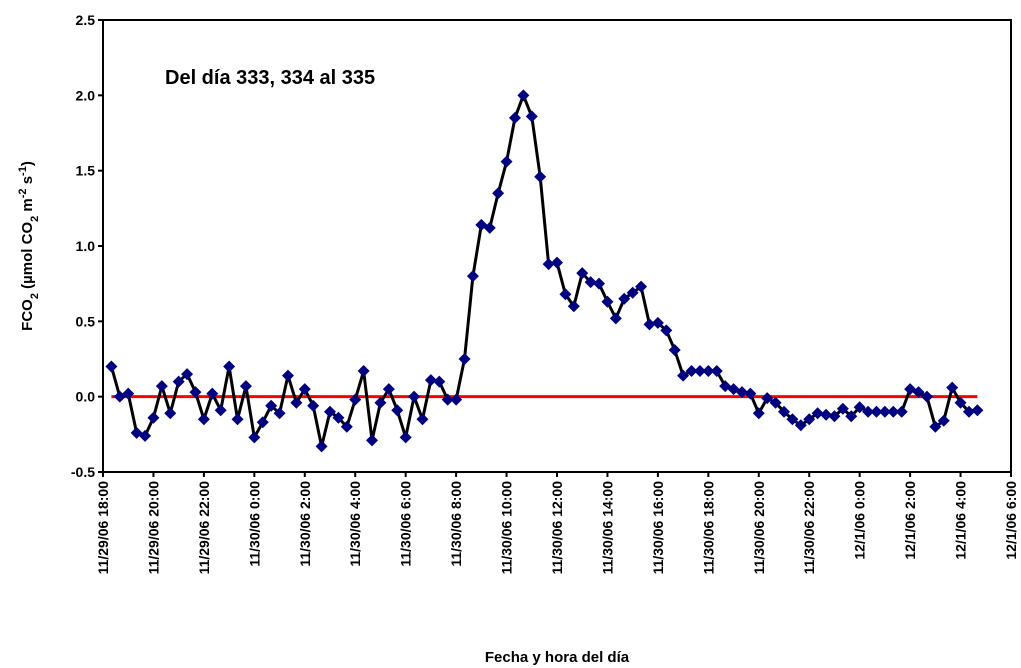  I want to click on x-tick-label: 11/30/06 8:00, so click(456, 524).